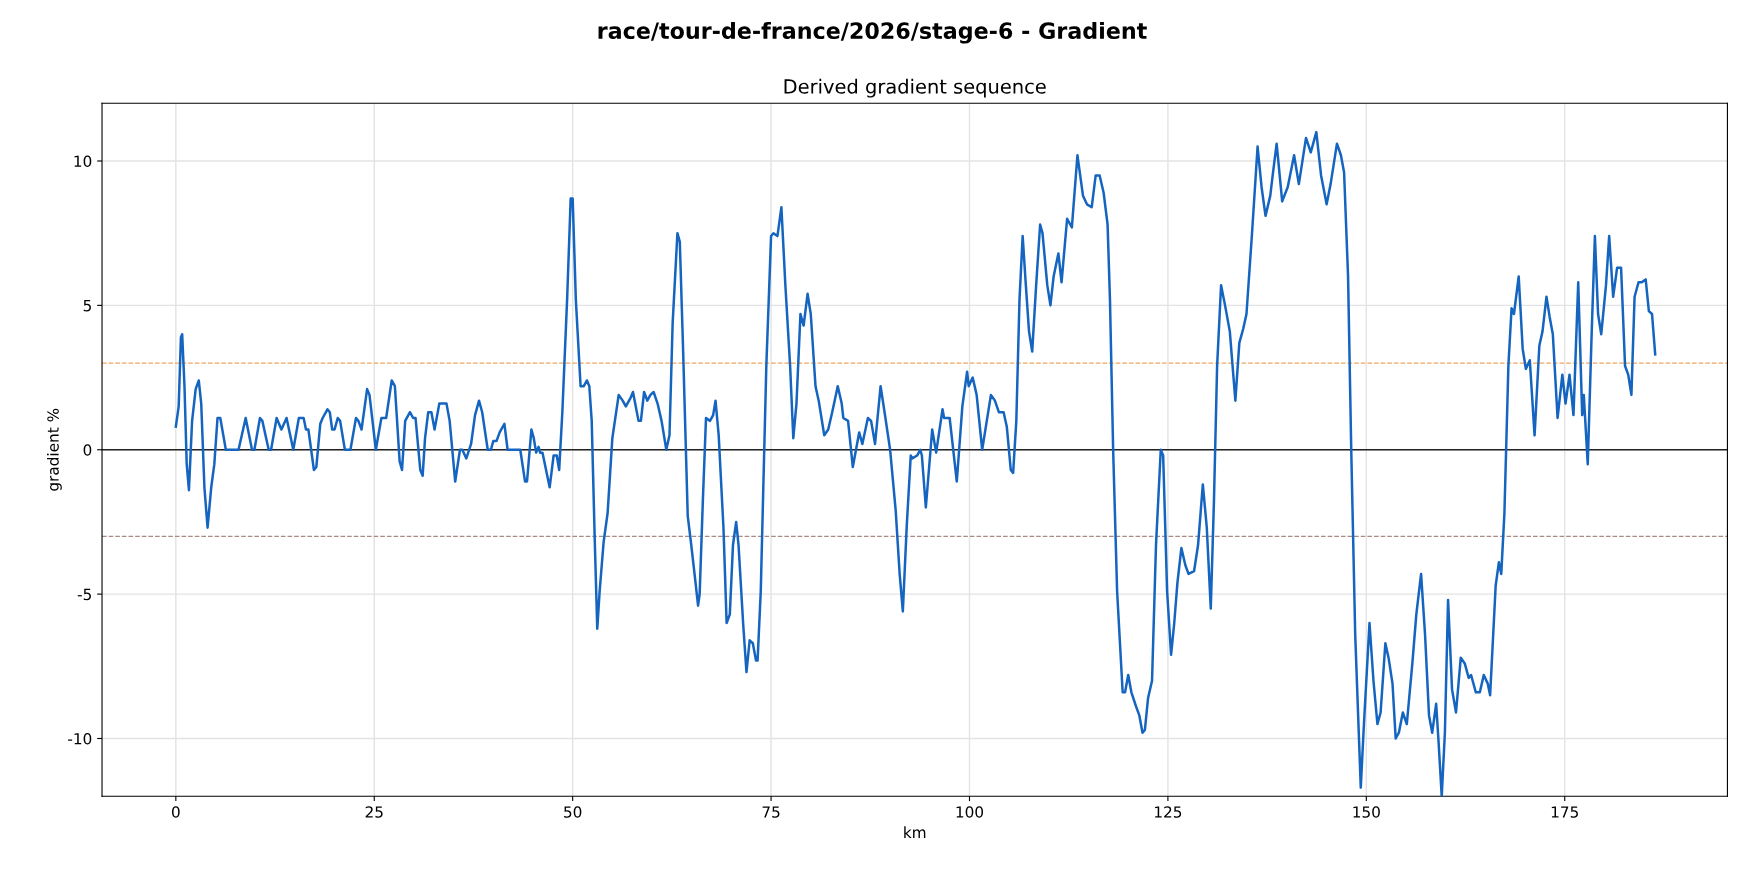  Describe the element at coordinates (970, 812) in the screenshot. I see `x-tick-label: 100` at that location.